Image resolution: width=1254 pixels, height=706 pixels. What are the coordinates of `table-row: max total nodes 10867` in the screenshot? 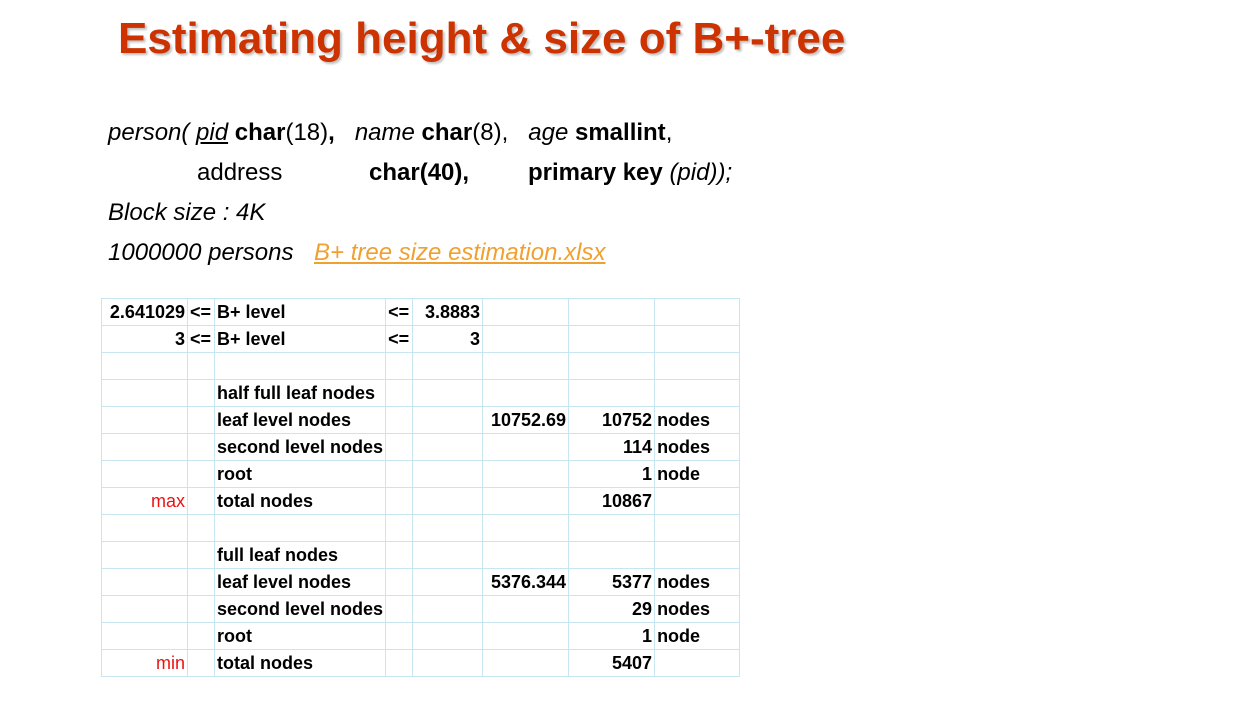 It's located at (421, 501).